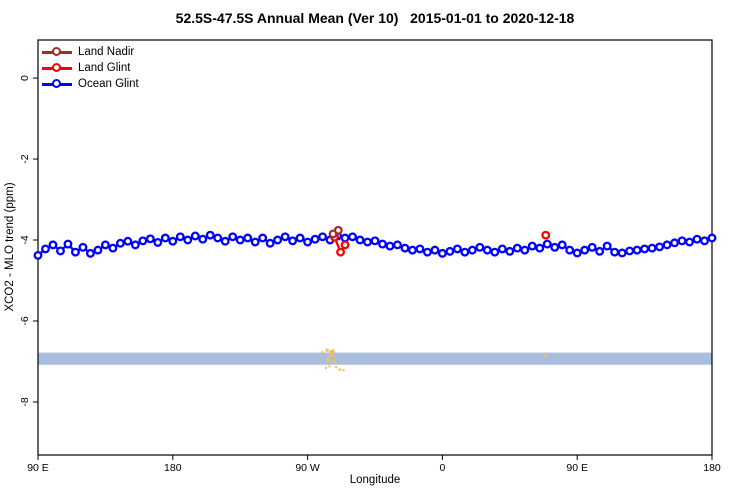 Image resolution: width=750 pixels, height=500 pixels. Describe the element at coordinates (25, 158) in the screenshot. I see `y-tick-label: -2` at that location.